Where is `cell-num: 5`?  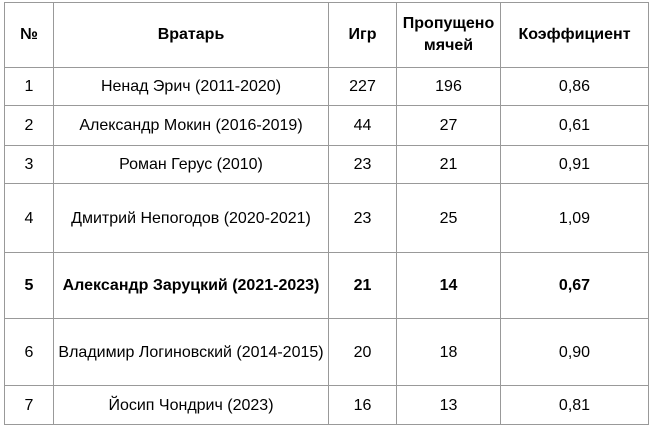 cell-num: 5 is located at coordinates (29, 285).